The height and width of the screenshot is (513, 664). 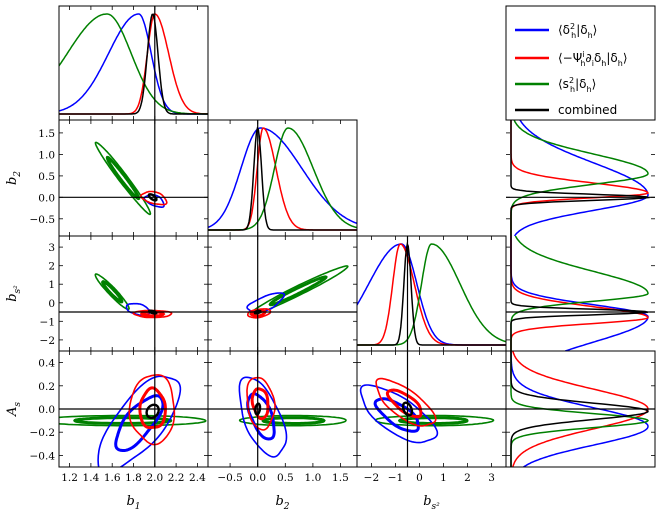 I want to click on contour-panel-b1-As, so click(x=133, y=409).